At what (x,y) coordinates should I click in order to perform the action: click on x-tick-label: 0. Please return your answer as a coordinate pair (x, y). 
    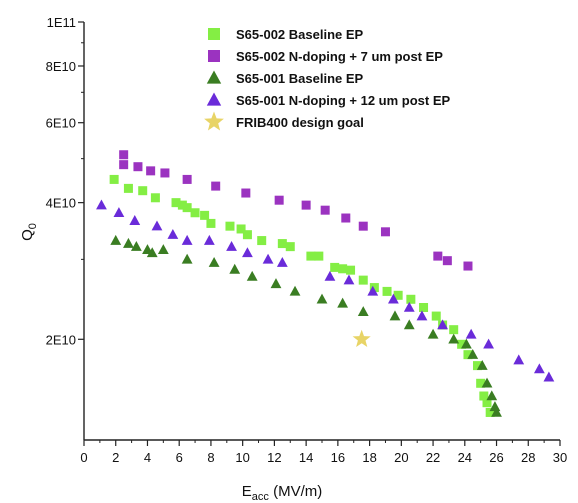
    Looking at the image, I should click on (83, 457).